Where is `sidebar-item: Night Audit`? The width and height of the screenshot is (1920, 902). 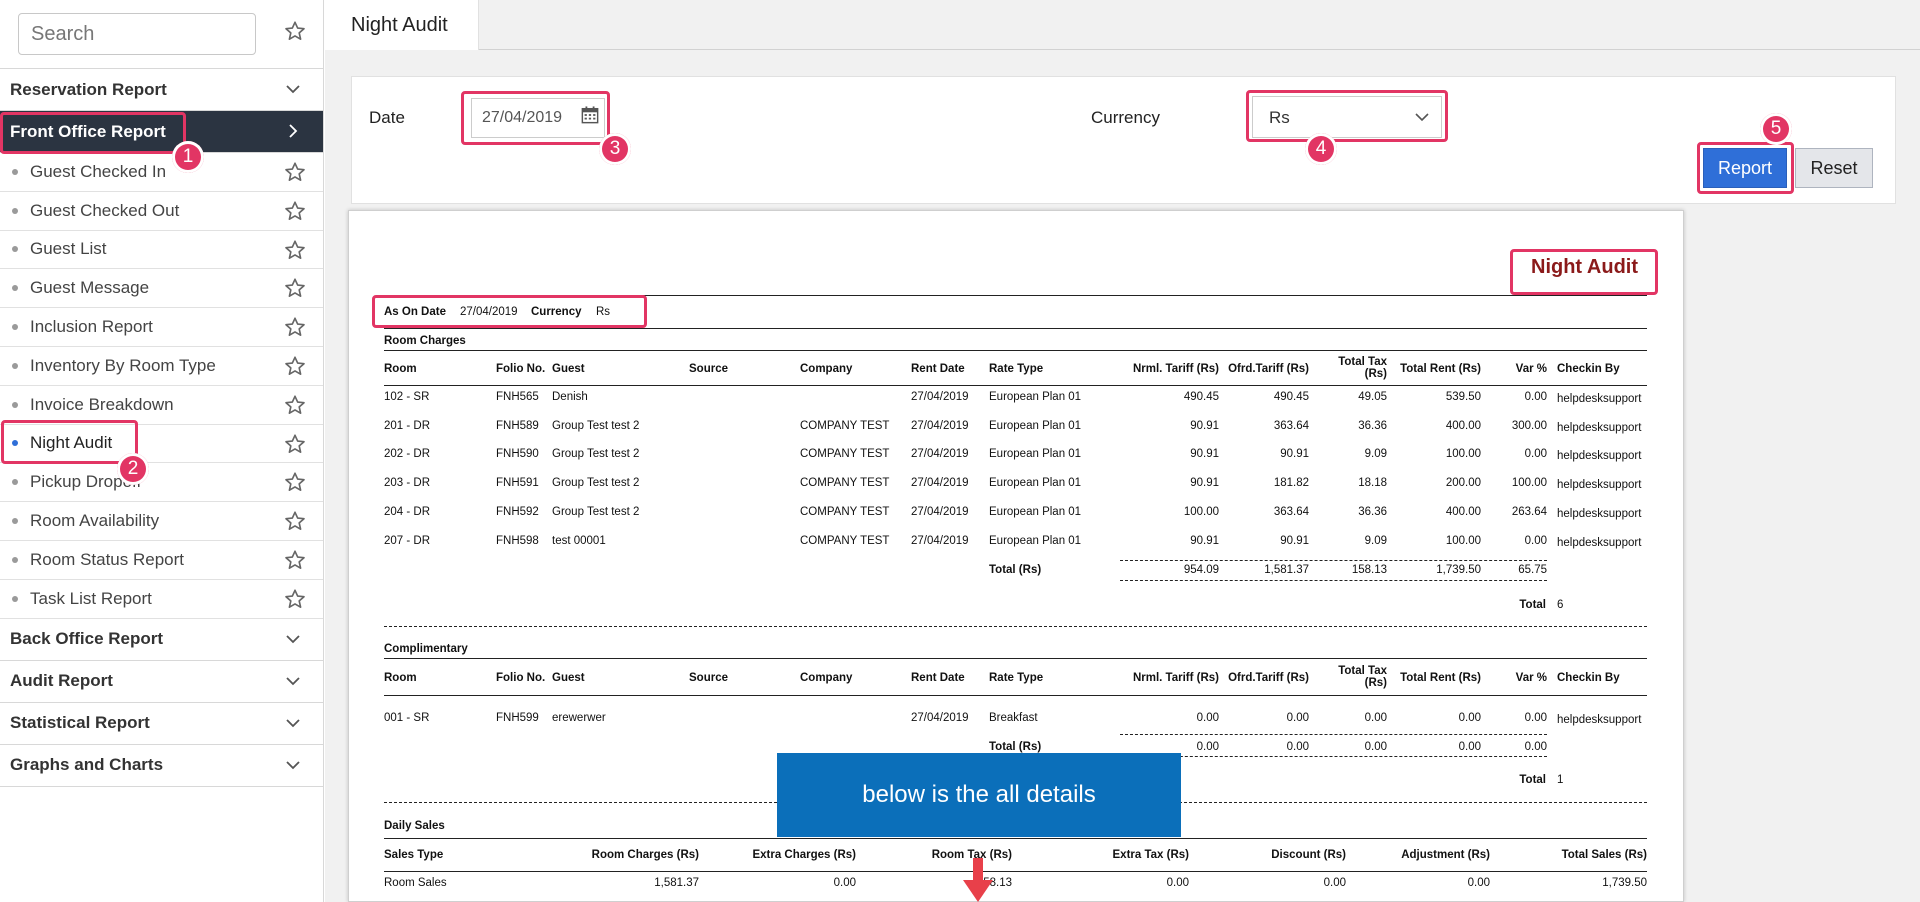 sidebar-item: Night Audit is located at coordinates (161, 444).